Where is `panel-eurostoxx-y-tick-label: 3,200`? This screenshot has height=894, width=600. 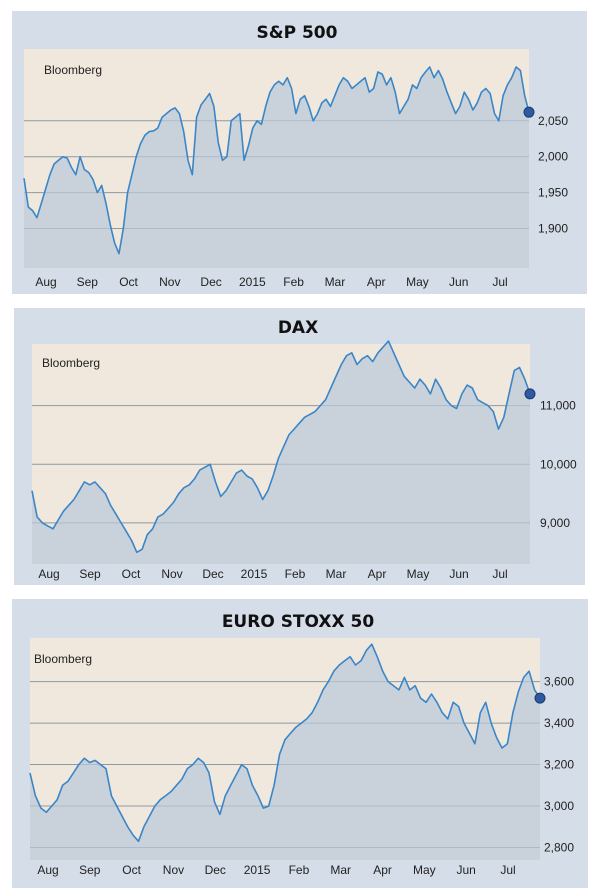
panel-eurostoxx-y-tick-label: 3,200 is located at coordinates (559, 765).